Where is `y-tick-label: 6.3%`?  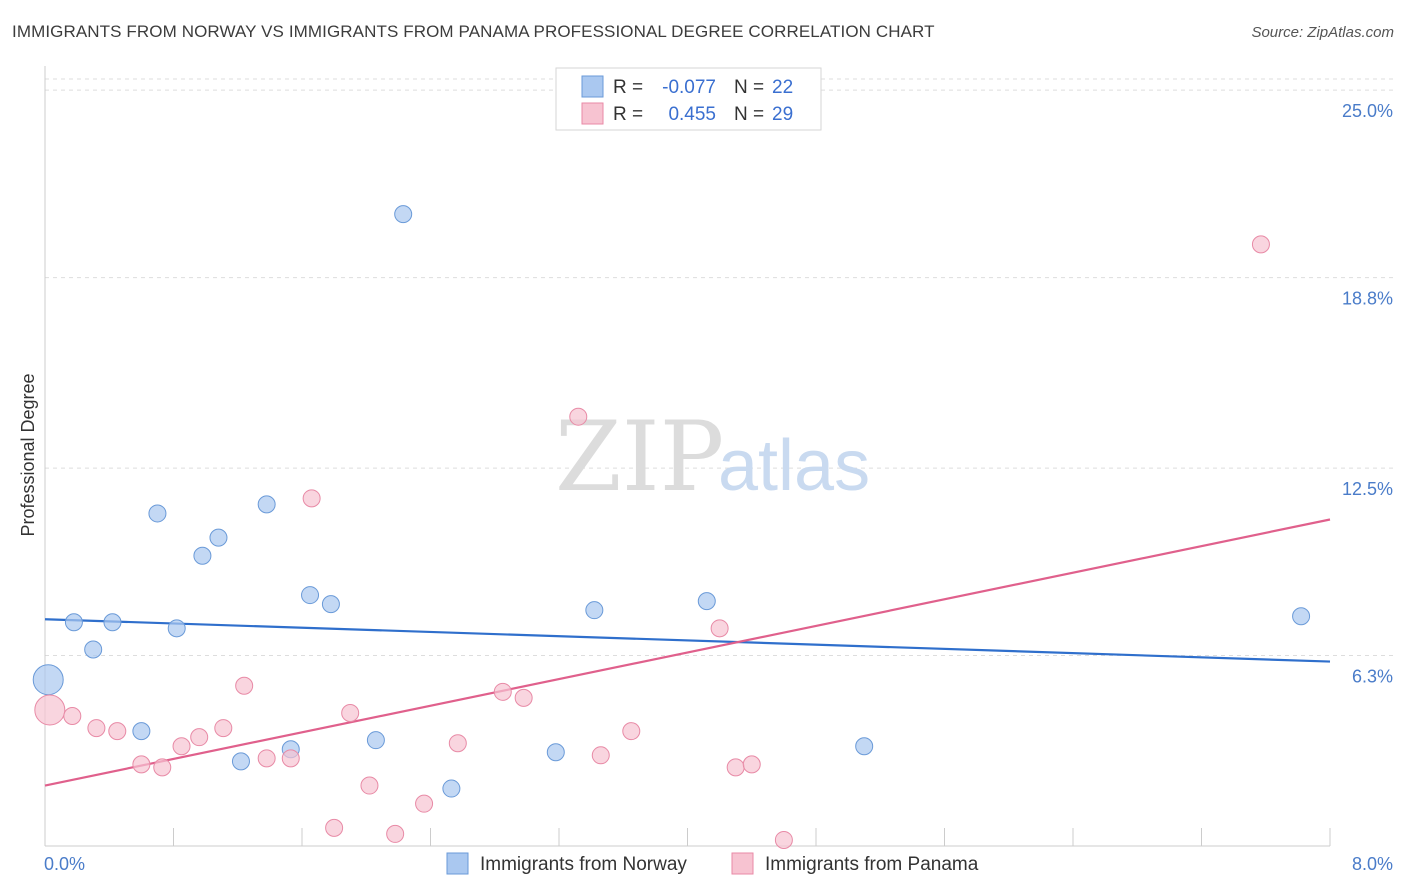
y-tick-label: 6.3% is located at coordinates (1372, 677).